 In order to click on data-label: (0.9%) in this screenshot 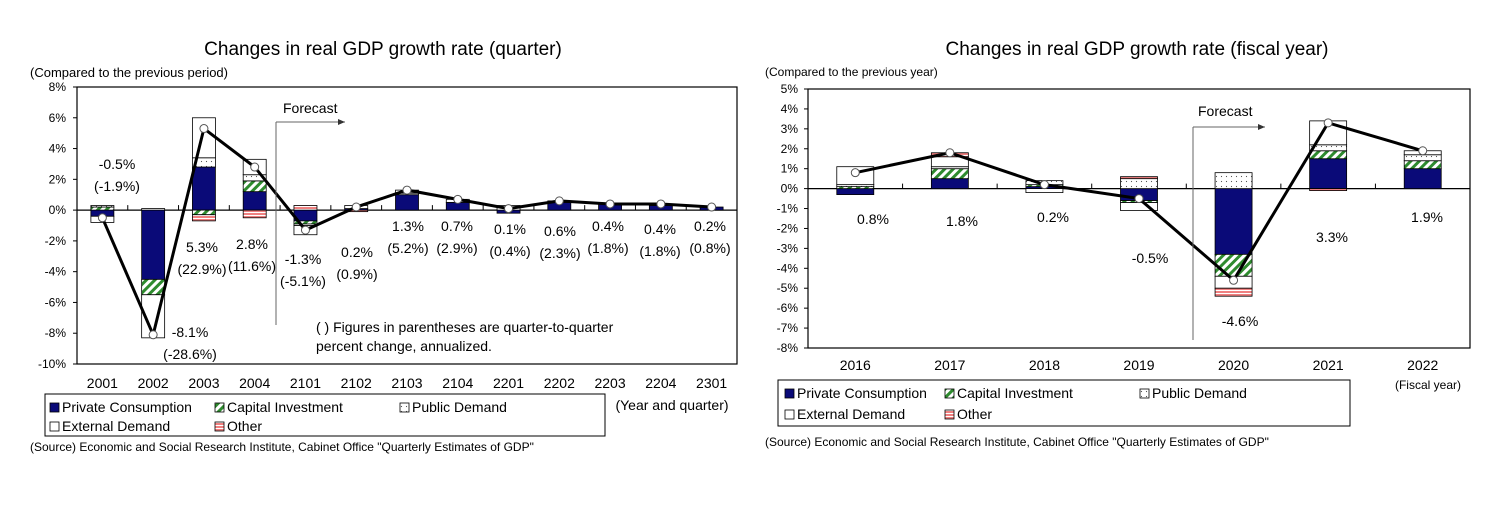, I will do `click(356, 274)`.